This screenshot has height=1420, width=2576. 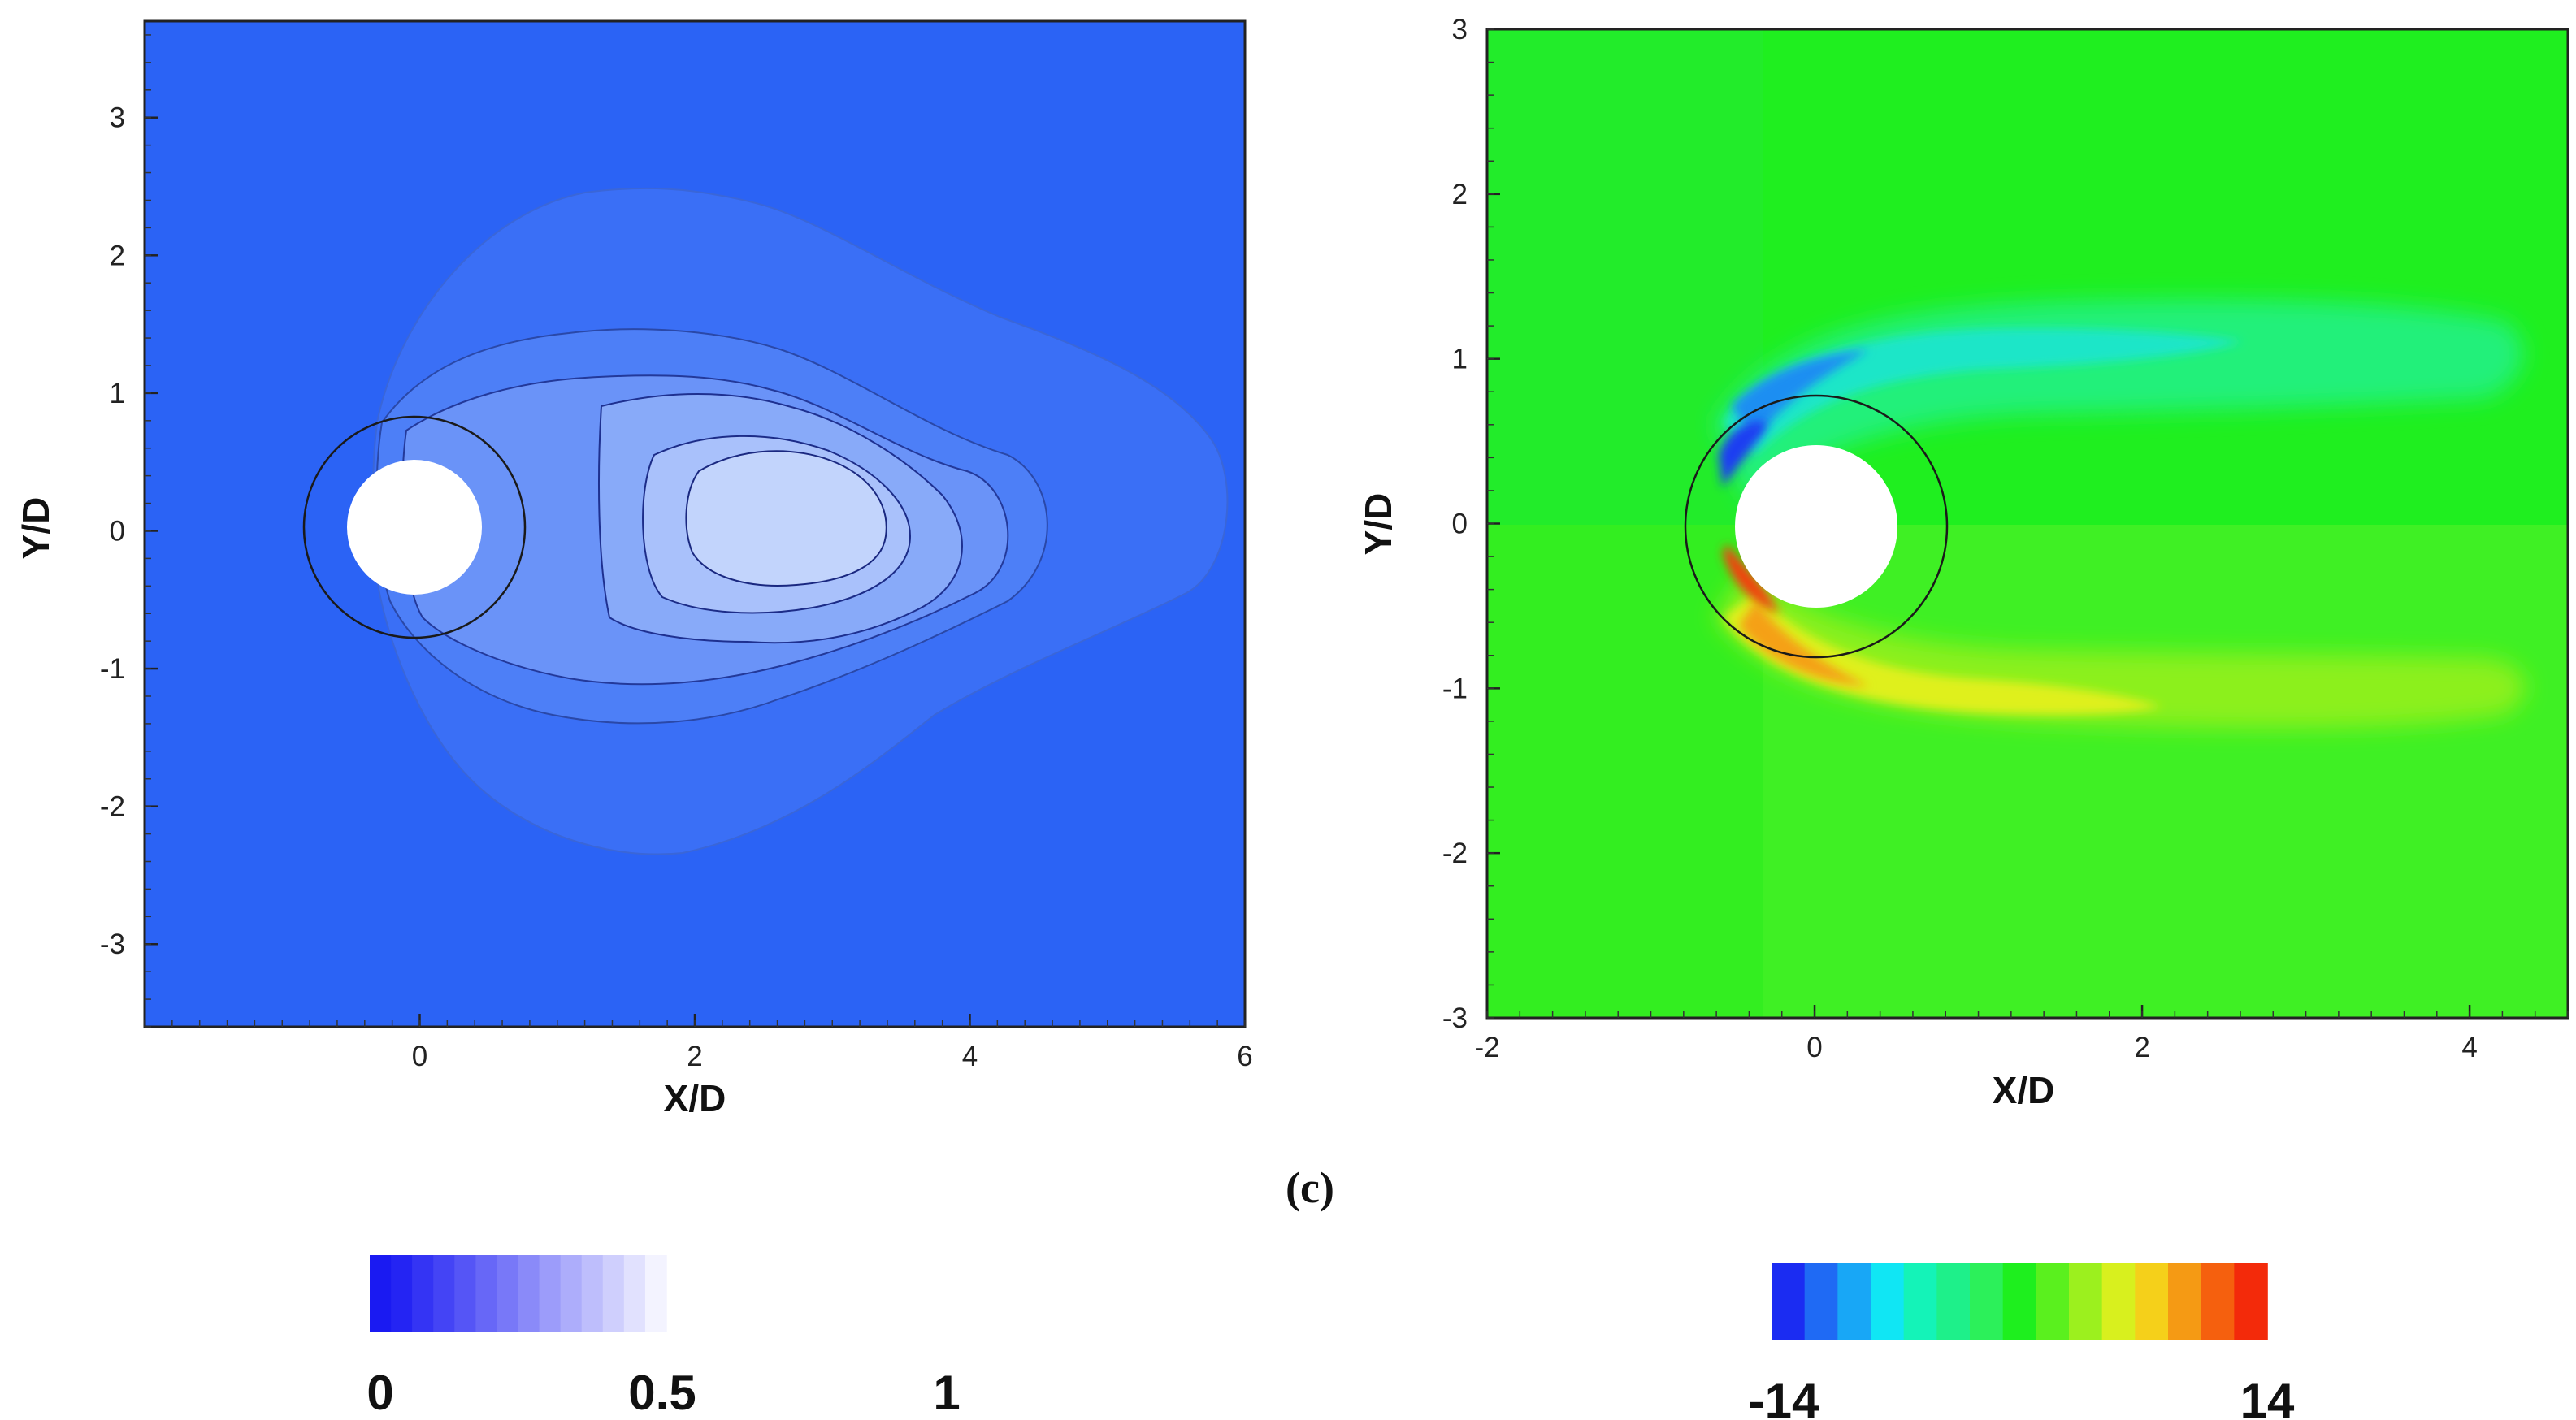 What do you see at coordinates (1455, 688) in the screenshot?
I see `right-ytick-label: -1` at bounding box center [1455, 688].